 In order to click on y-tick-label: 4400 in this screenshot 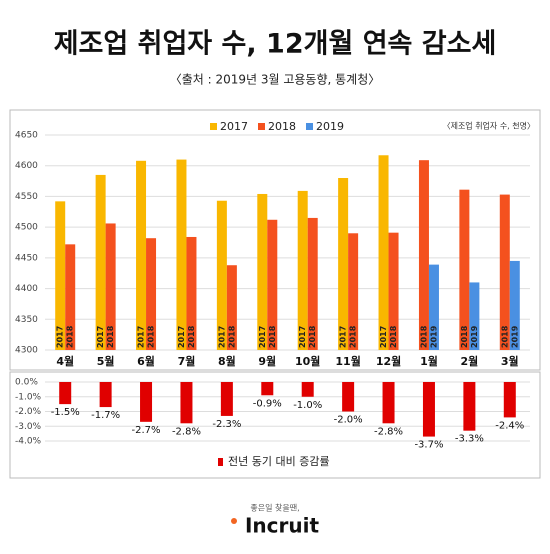, I will do `click(26, 289)`.